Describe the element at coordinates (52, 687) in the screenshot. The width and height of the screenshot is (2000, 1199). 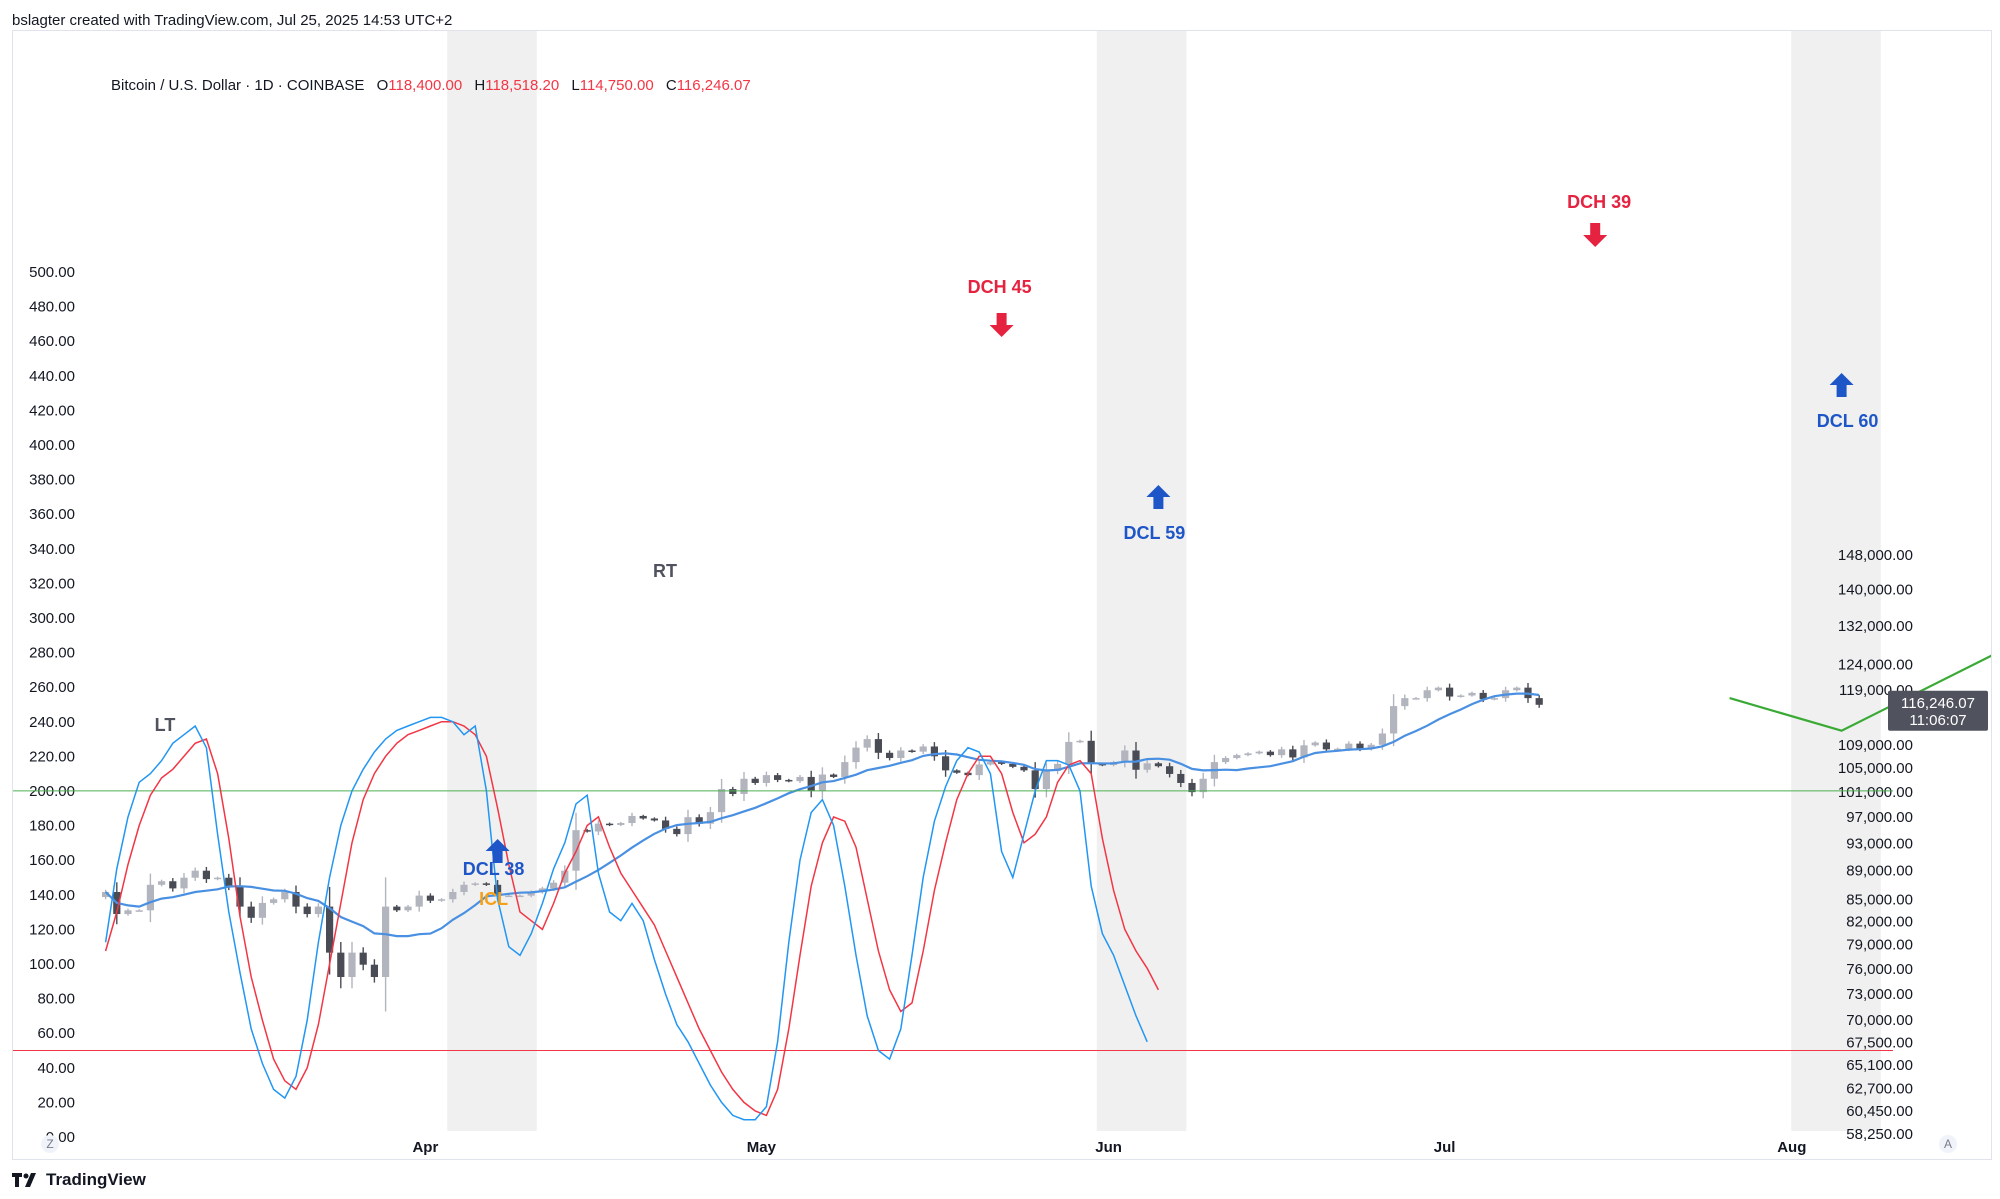
I see `left-axis-label: 260.00` at that location.